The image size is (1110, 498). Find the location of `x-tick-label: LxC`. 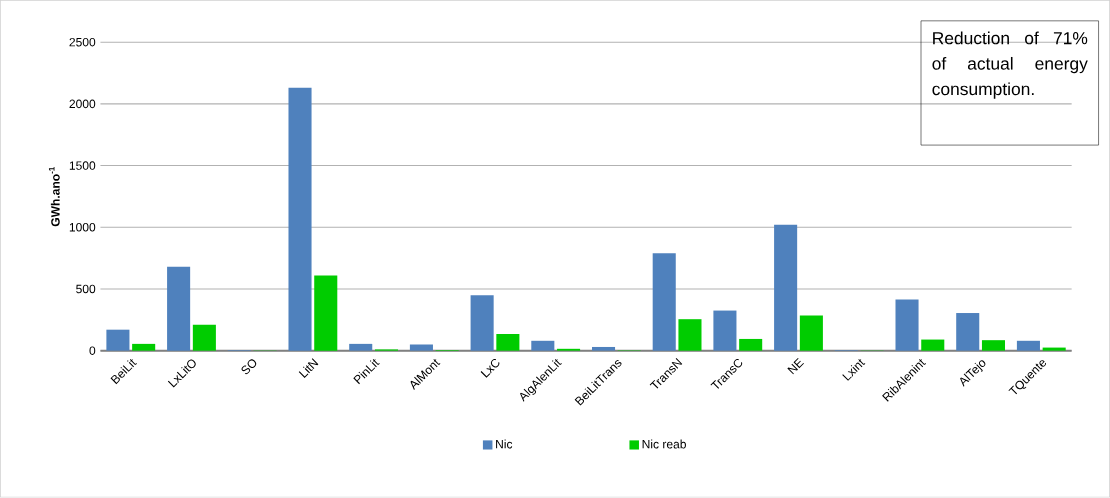

x-tick-label: LxC is located at coordinates (490, 368).